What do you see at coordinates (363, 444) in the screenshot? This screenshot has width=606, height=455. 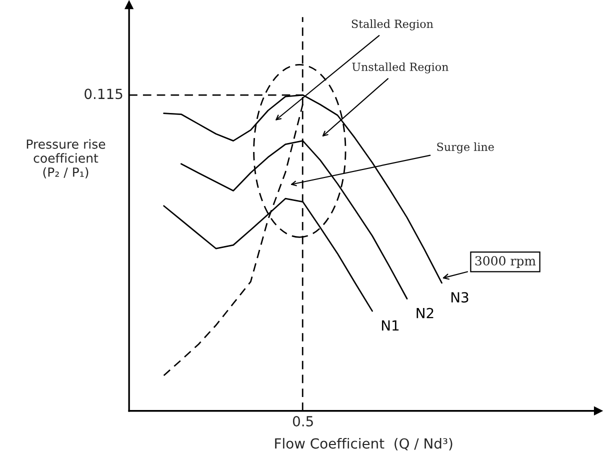 I see `x-axis-title: Flow Coefficient (Q / Nd³)` at bounding box center [363, 444].